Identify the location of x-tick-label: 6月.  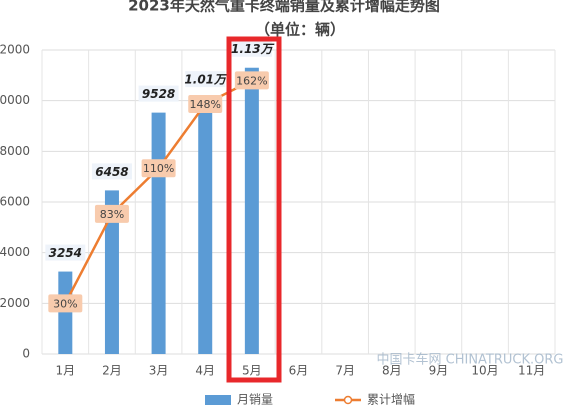
(299, 371).